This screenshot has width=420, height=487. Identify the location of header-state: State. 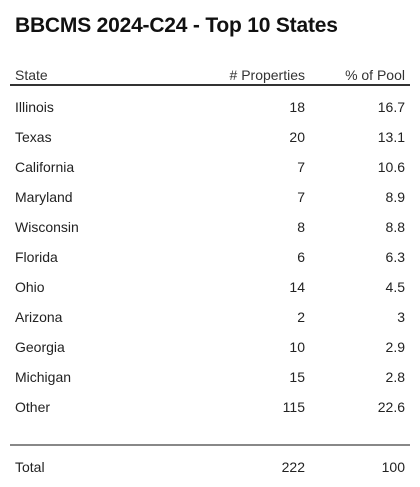
(31, 75).